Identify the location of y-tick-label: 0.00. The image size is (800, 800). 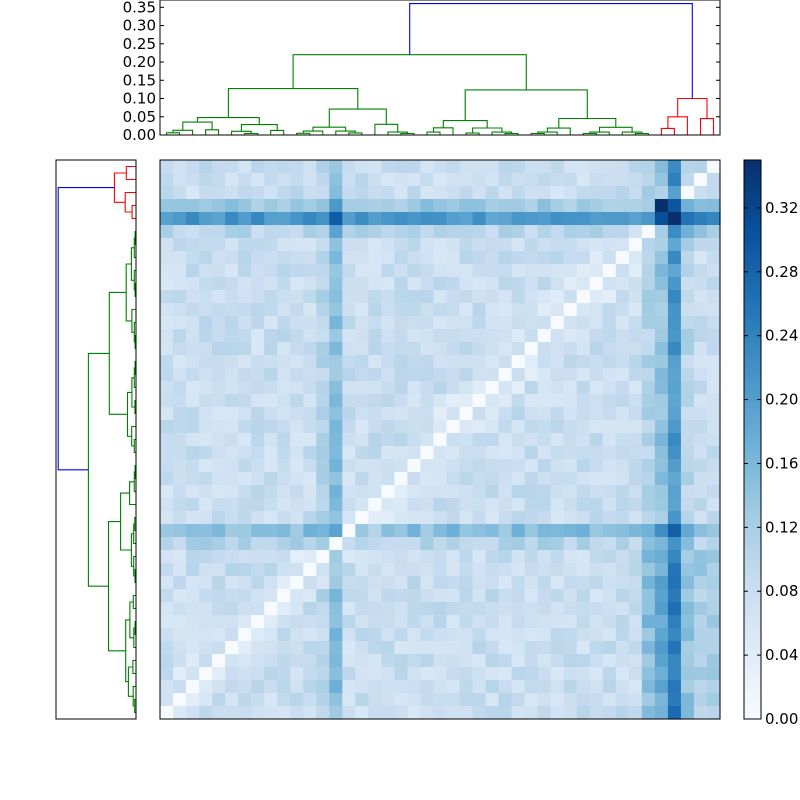
(139, 135).